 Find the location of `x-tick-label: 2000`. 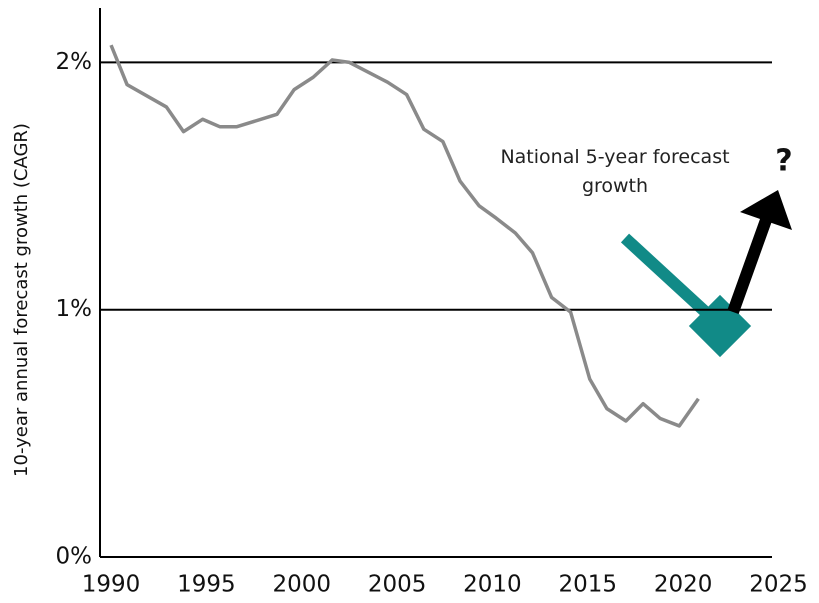

x-tick-label: 2000 is located at coordinates (301, 585).